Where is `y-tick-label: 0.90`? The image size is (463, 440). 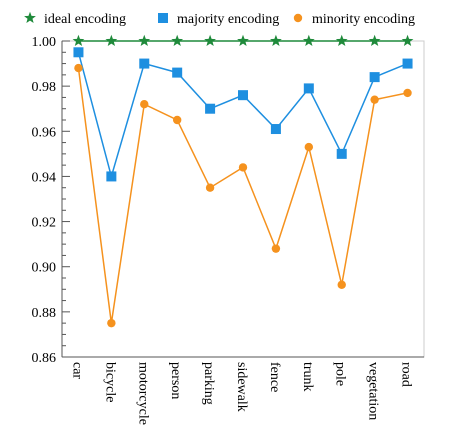 y-tick-label: 0.90 is located at coordinates (44, 268).